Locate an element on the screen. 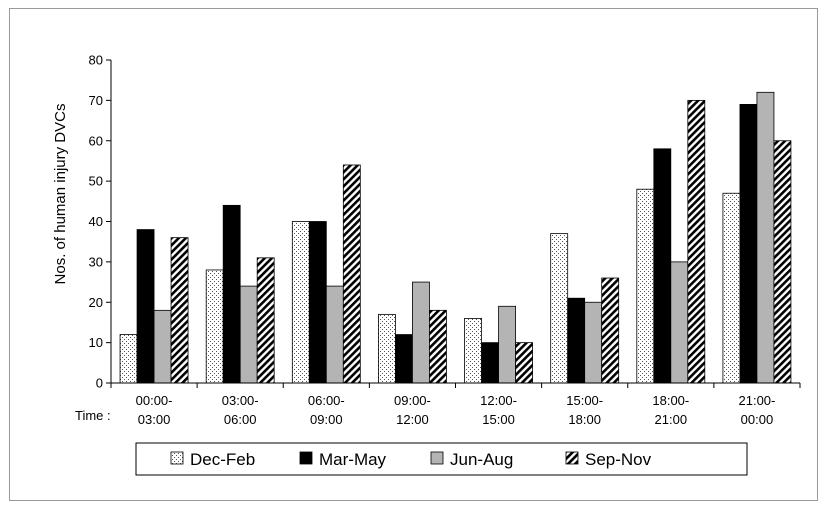  y-axis-title: Nos. of human injury DVCs is located at coordinates (60, 194).